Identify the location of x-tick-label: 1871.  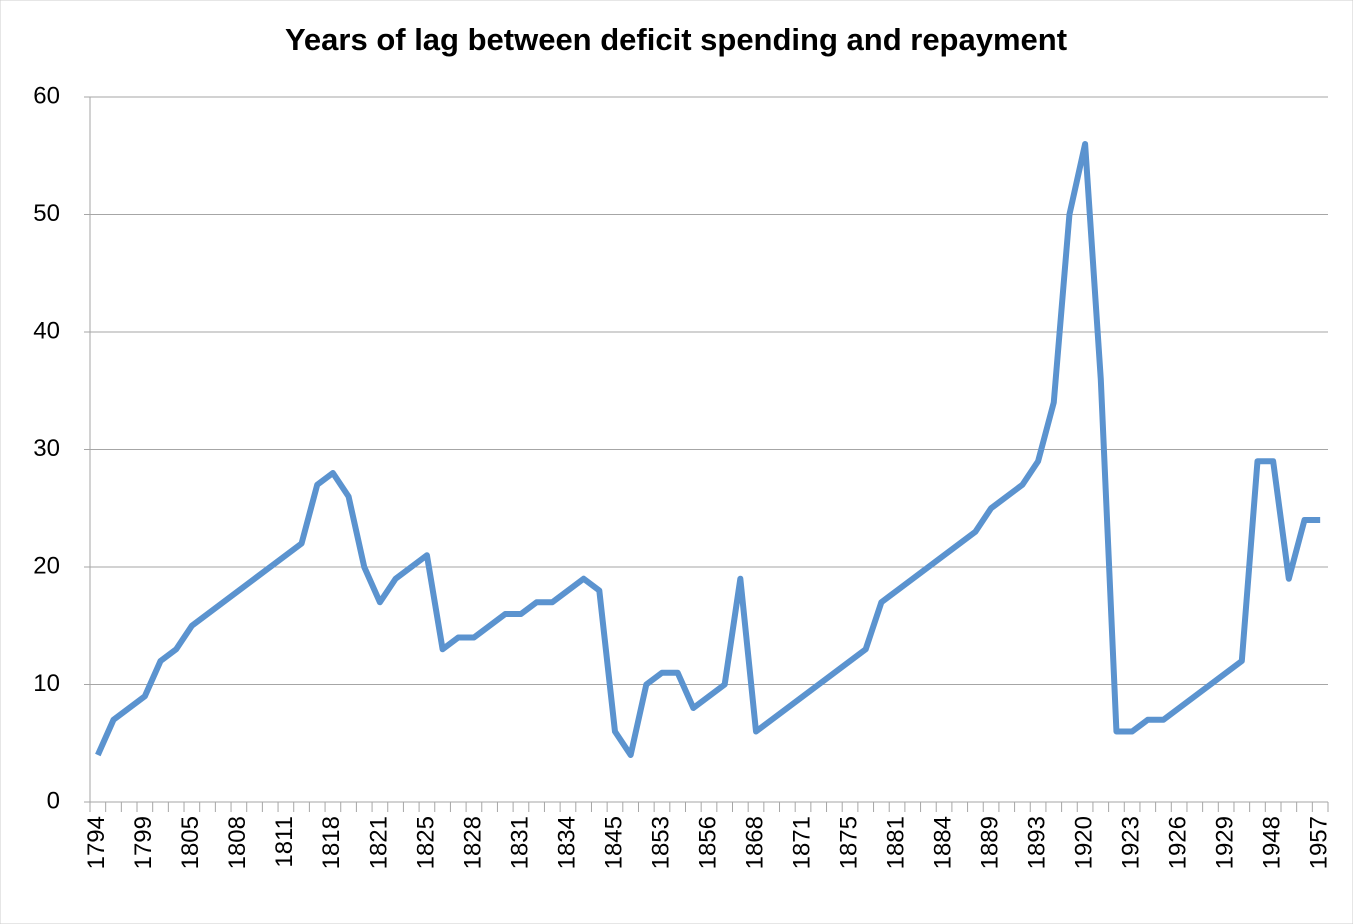
(801, 842).